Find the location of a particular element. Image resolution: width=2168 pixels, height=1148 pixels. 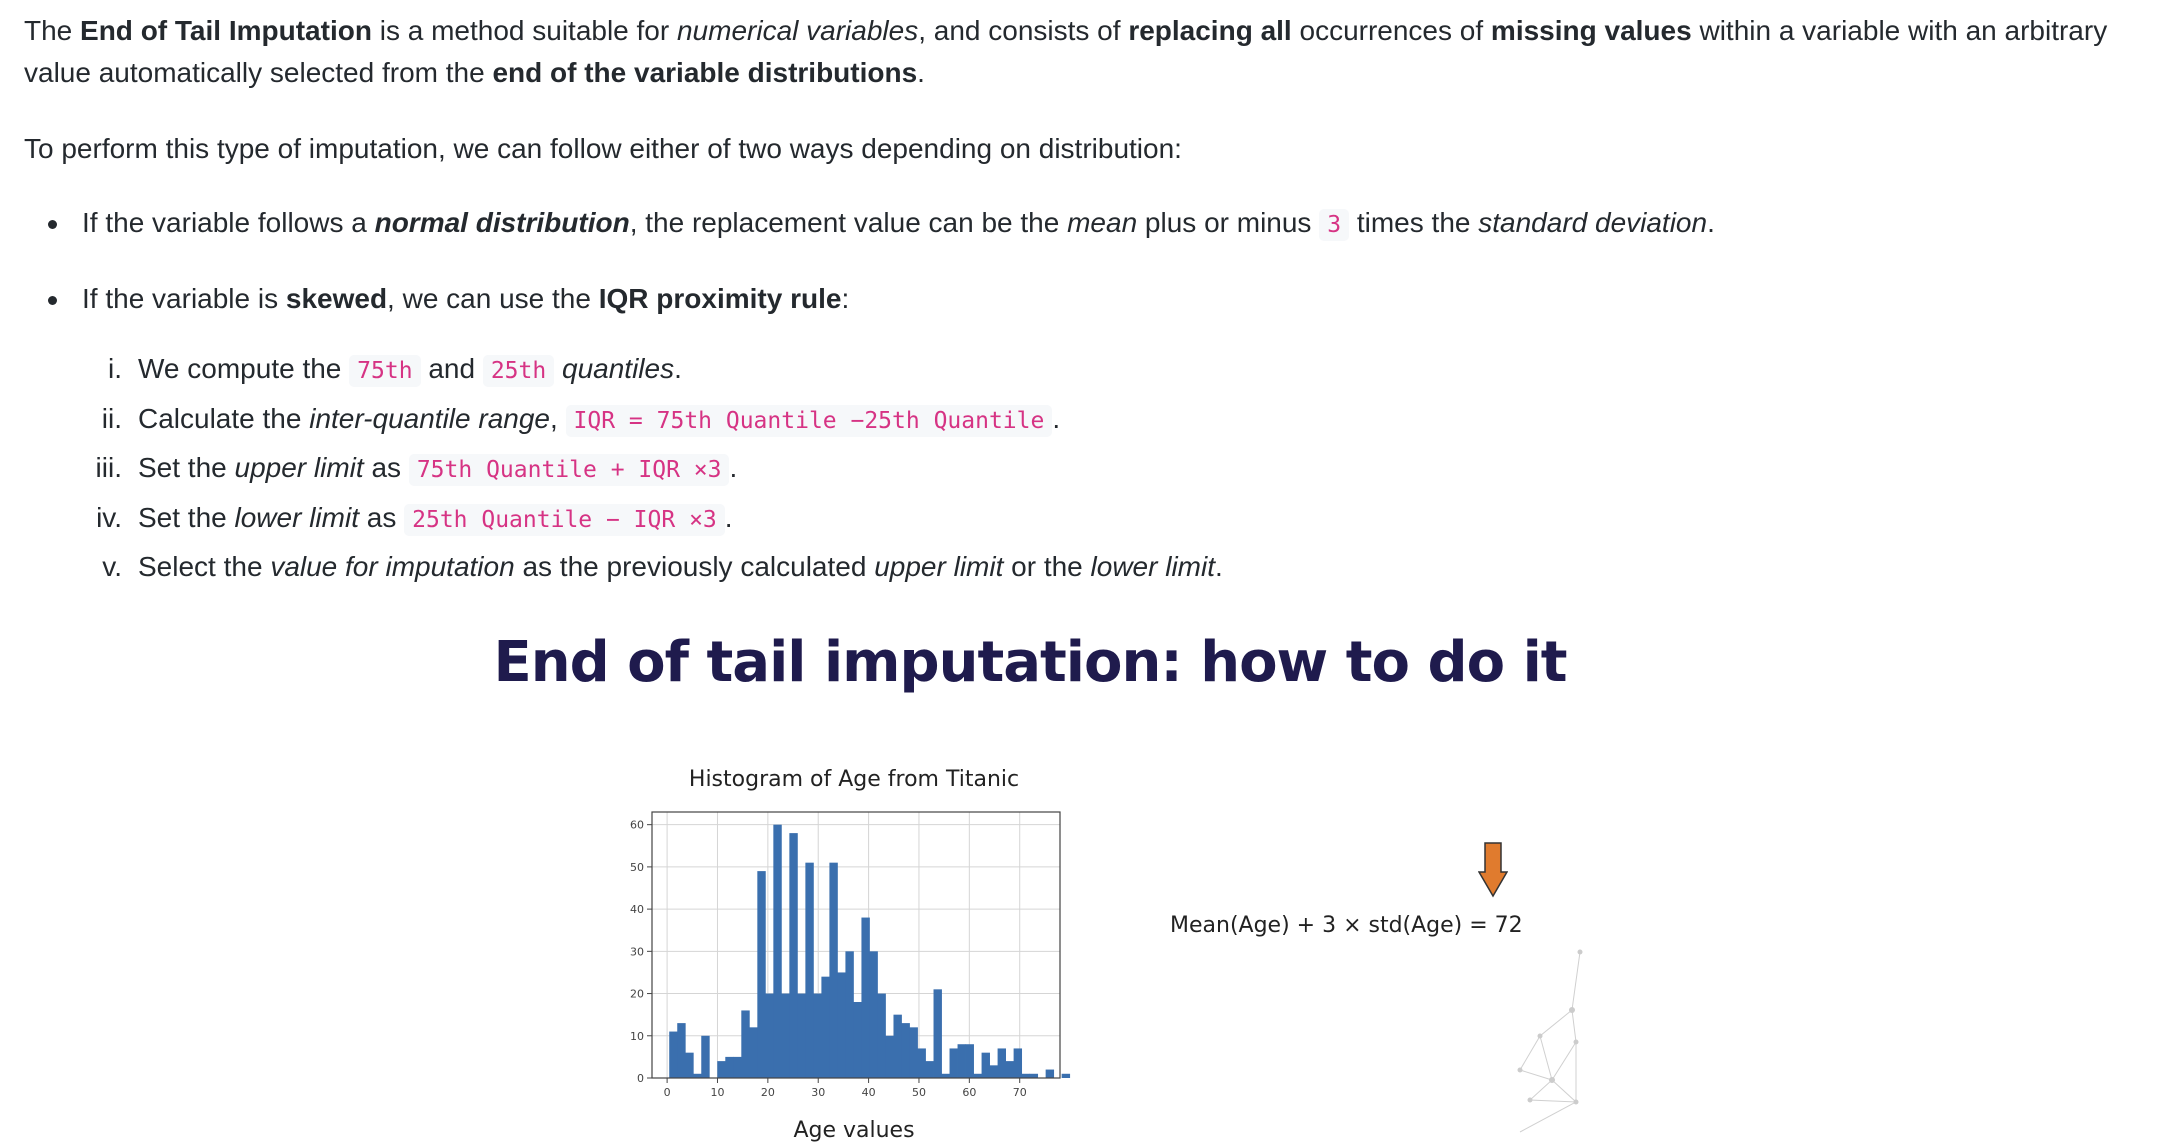

text: , and consists of is located at coordinates (1023, 30).